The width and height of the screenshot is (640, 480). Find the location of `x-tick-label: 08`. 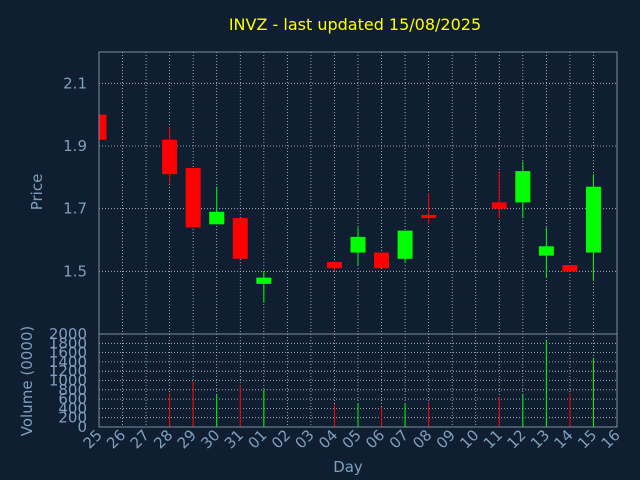

x-tick-label: 08 is located at coordinates (422, 439).